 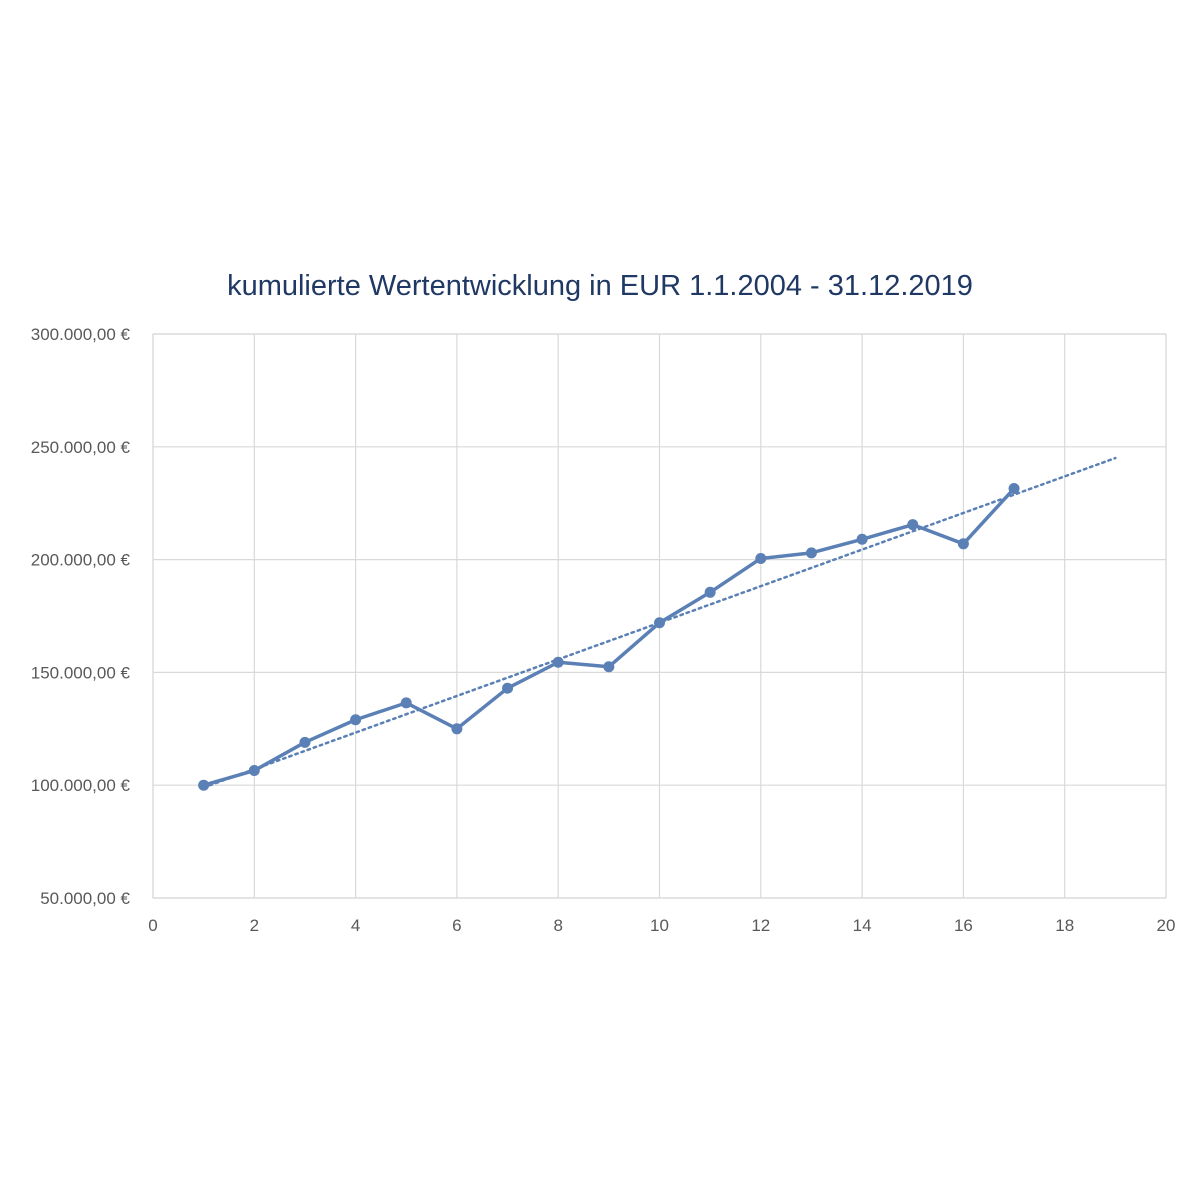 I want to click on x-tick-label: 0, so click(x=152, y=925).